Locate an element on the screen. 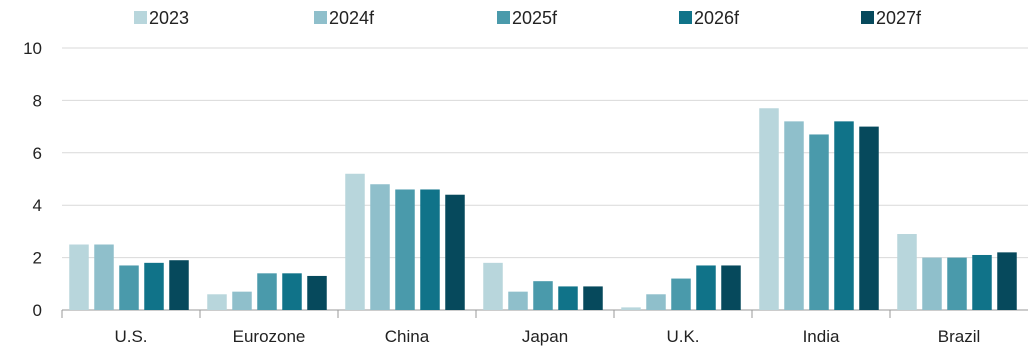 This screenshot has width=1028, height=348. bar-2026f-U.S. is located at coordinates (154, 286).